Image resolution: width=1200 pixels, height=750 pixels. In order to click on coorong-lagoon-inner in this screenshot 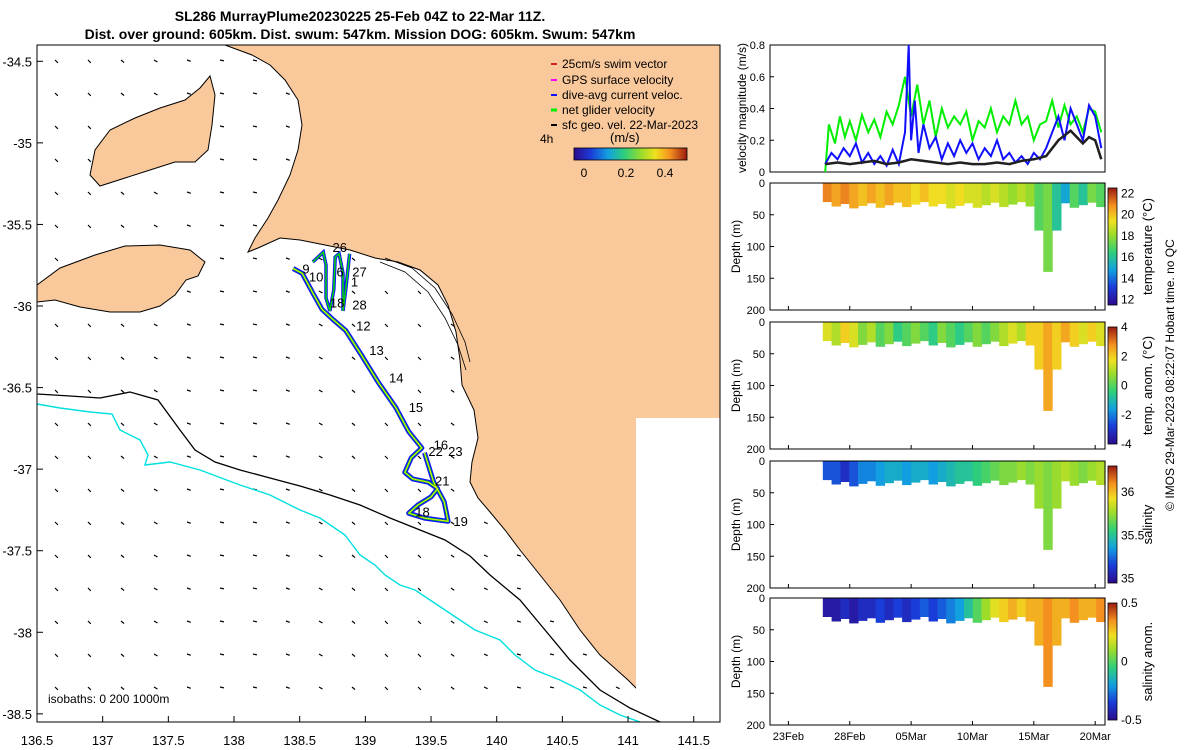, I will do `click(427, 310)`.